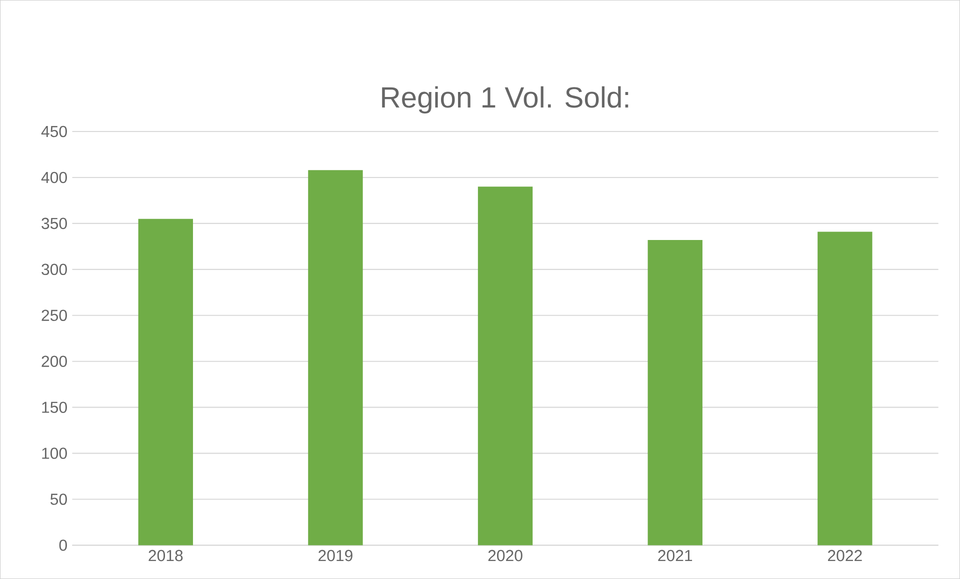  What do you see at coordinates (335, 556) in the screenshot?
I see `x-tick-label: 2019` at bounding box center [335, 556].